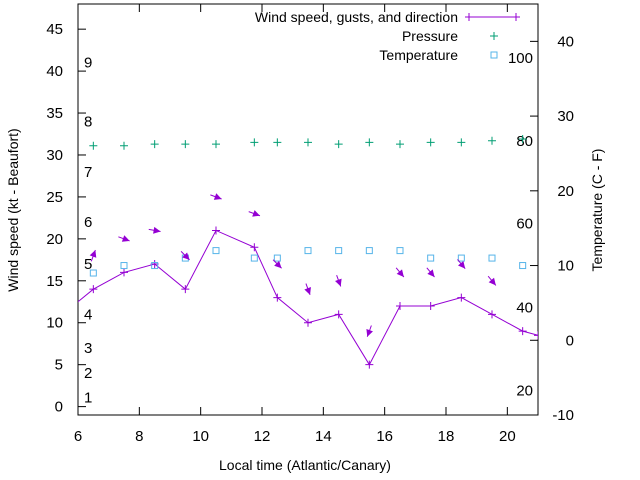 Image resolution: width=640 pixels, height=480 pixels. Describe the element at coordinates (520, 58) in the screenshot. I see `fahrenheit-label: 100` at that location.